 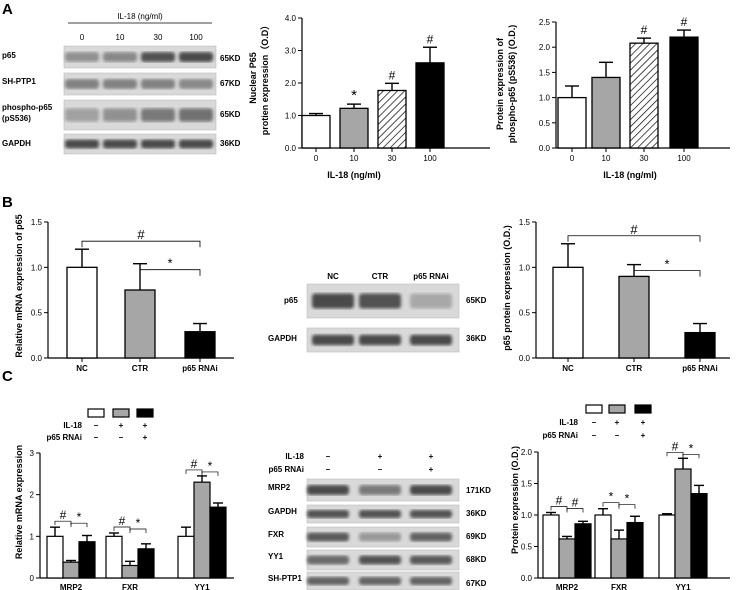 I want to click on panel-label-a: A, so click(x=7, y=9).